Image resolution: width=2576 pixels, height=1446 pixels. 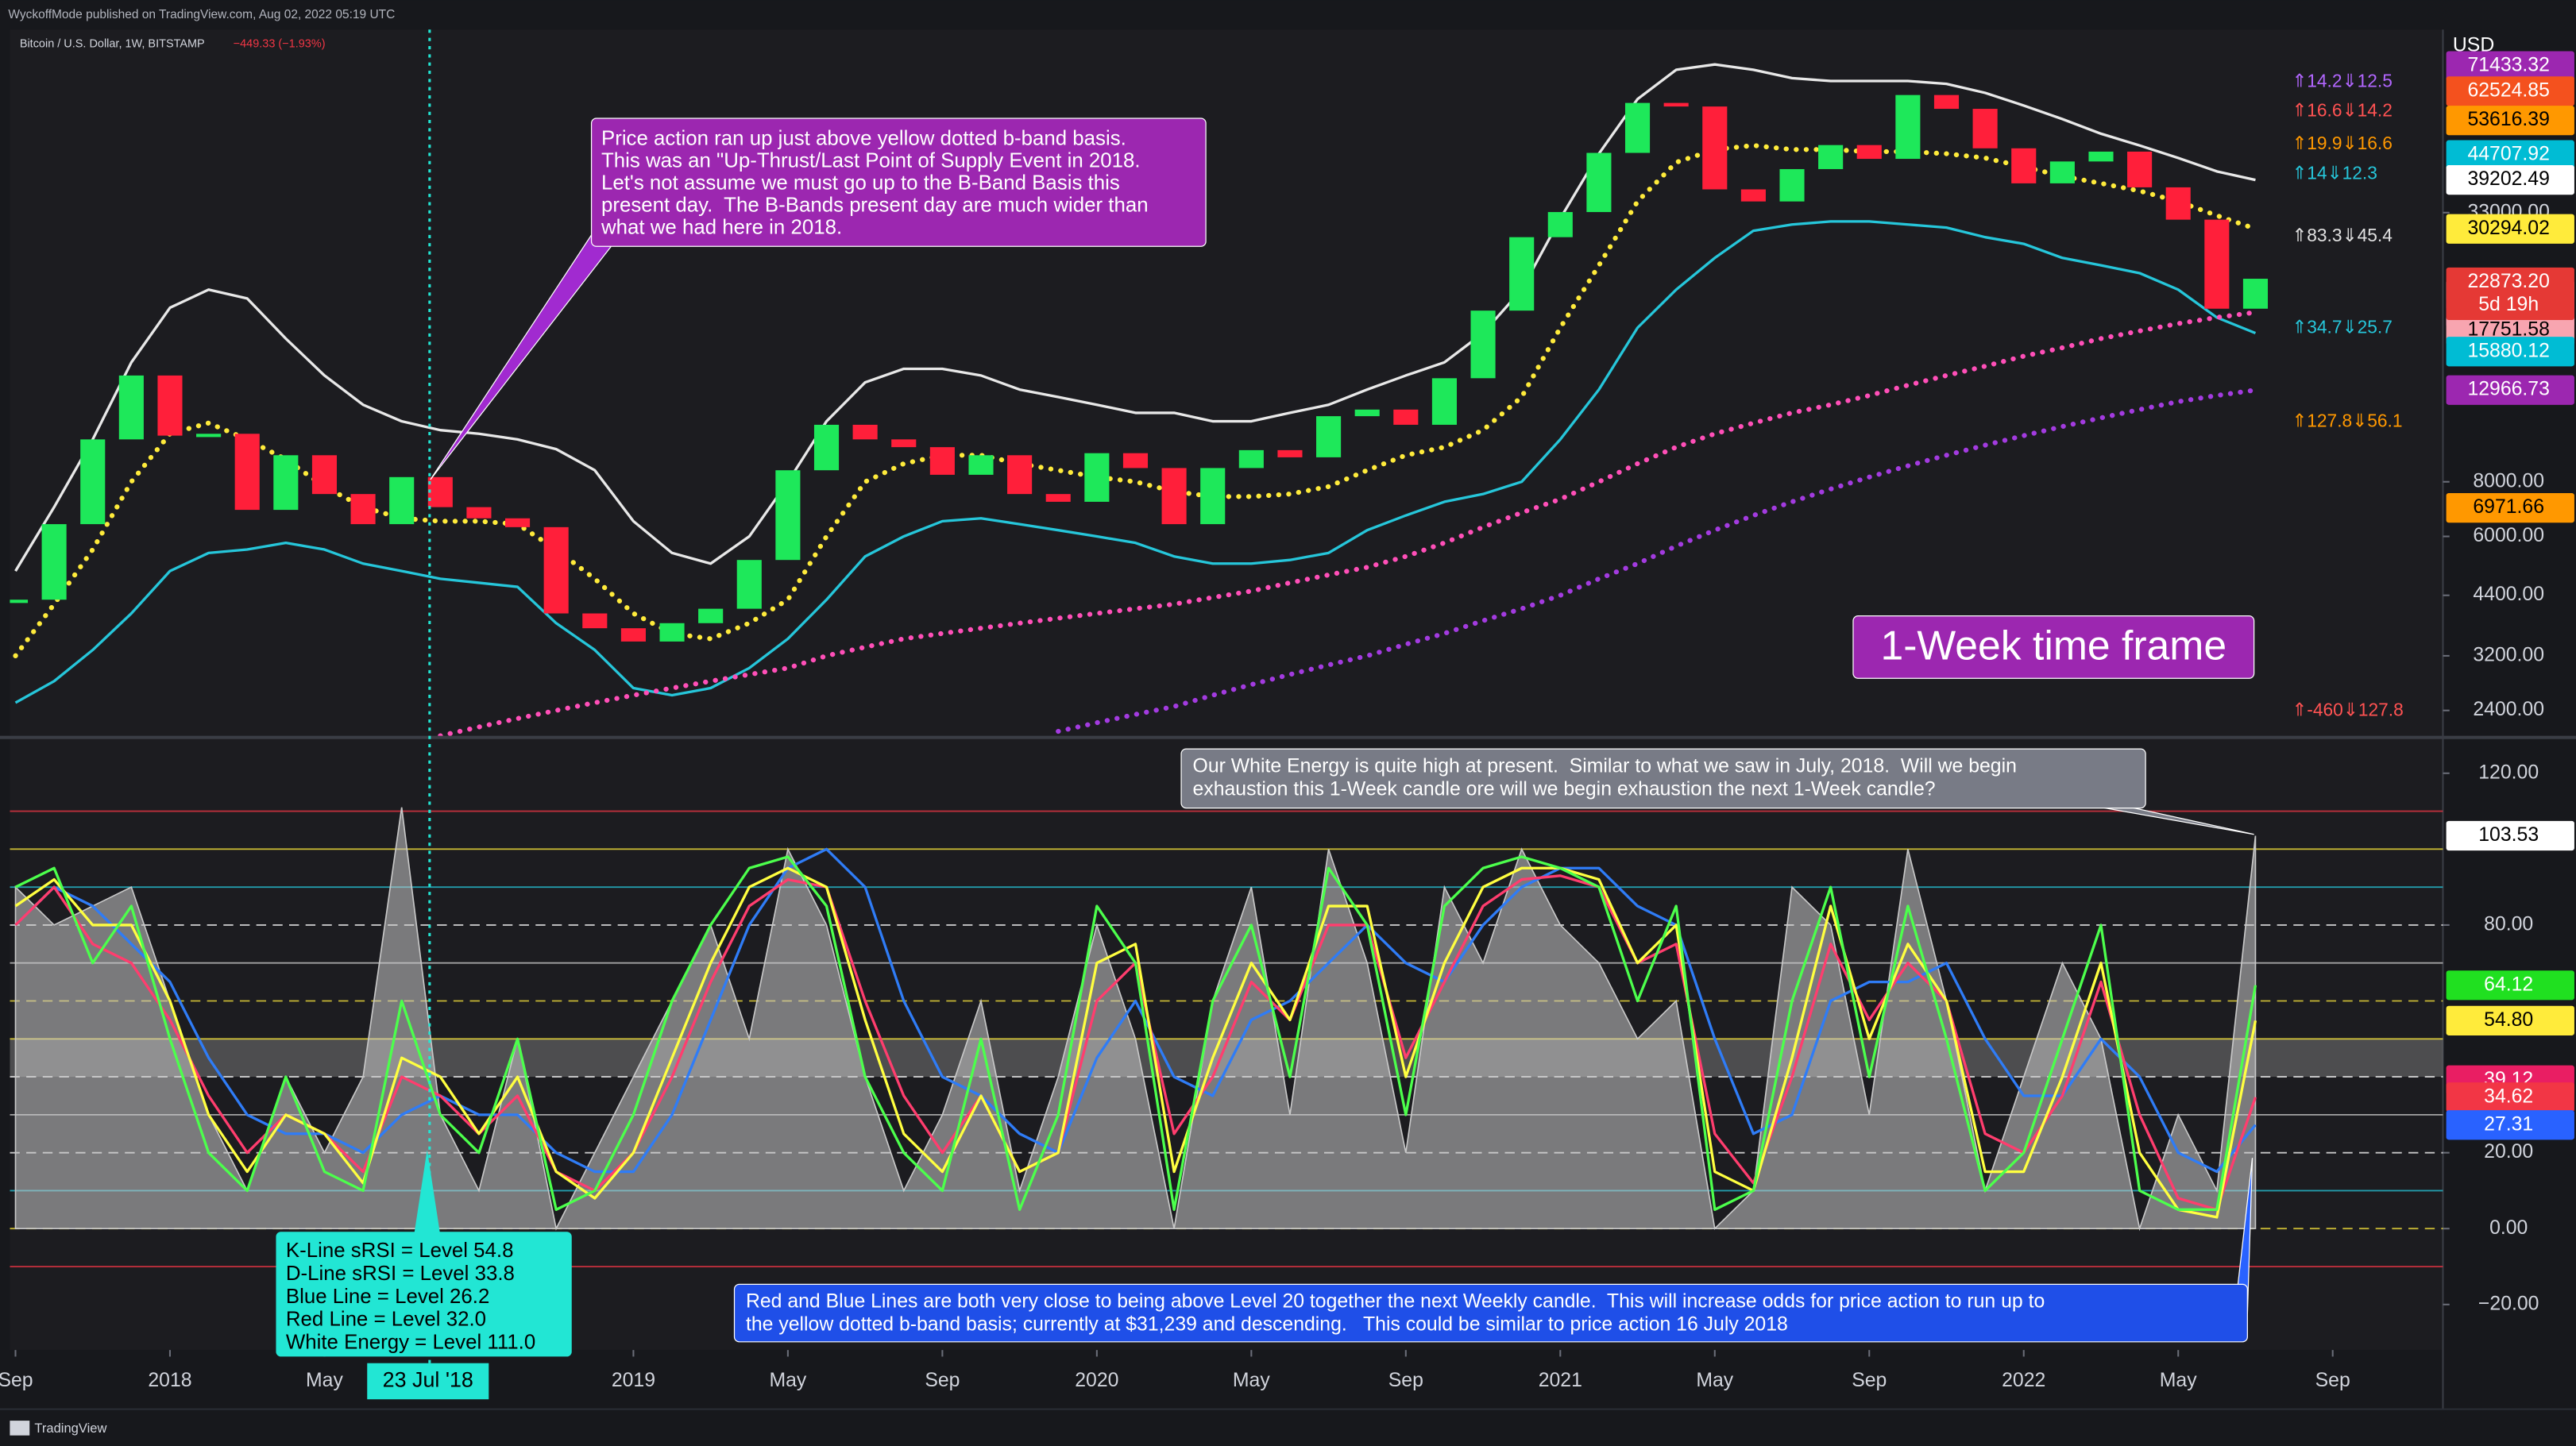 What do you see at coordinates (721, 227) in the screenshot?
I see `callout-line: what we had here in 2018.` at bounding box center [721, 227].